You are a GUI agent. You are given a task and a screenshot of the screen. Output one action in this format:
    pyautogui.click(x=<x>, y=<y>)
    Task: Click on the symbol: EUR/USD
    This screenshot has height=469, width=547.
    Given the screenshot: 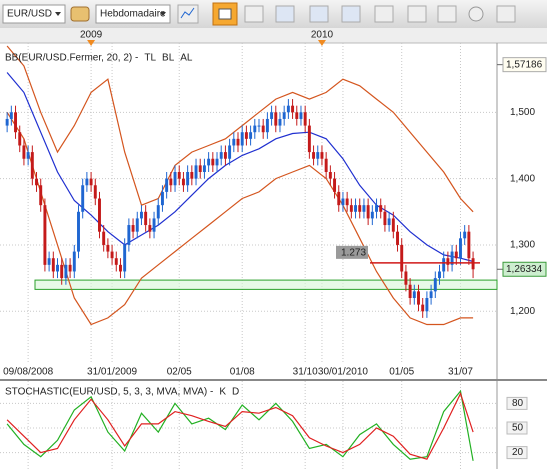 What is the action you would take?
    pyautogui.click(x=29, y=14)
    